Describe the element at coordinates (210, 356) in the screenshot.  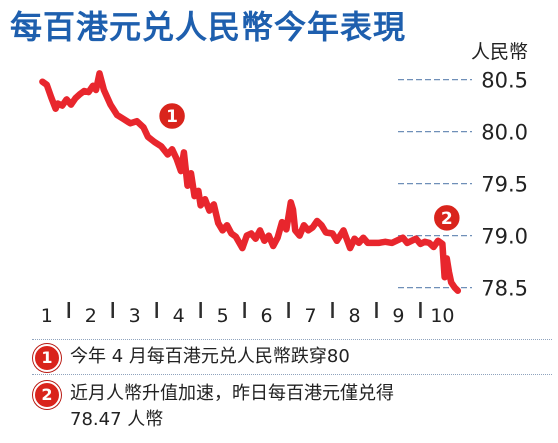
I see `note-1-text: 今年 4 月每百港元兑人民幣跌穿80` at that location.